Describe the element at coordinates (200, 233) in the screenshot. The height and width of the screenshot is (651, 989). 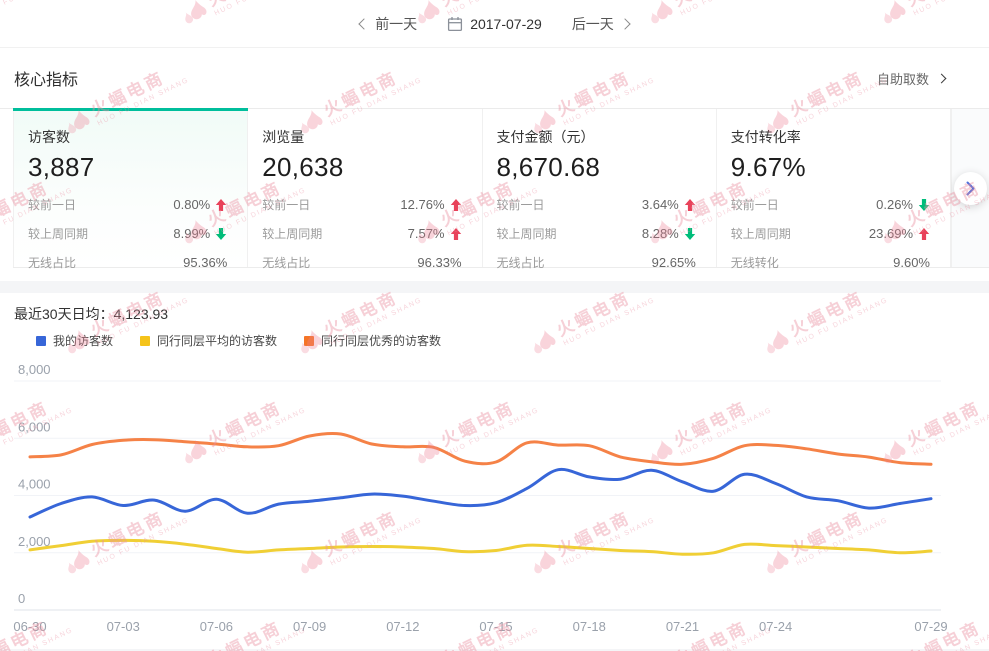
I see `metric-row-value: 8.99%` at that location.